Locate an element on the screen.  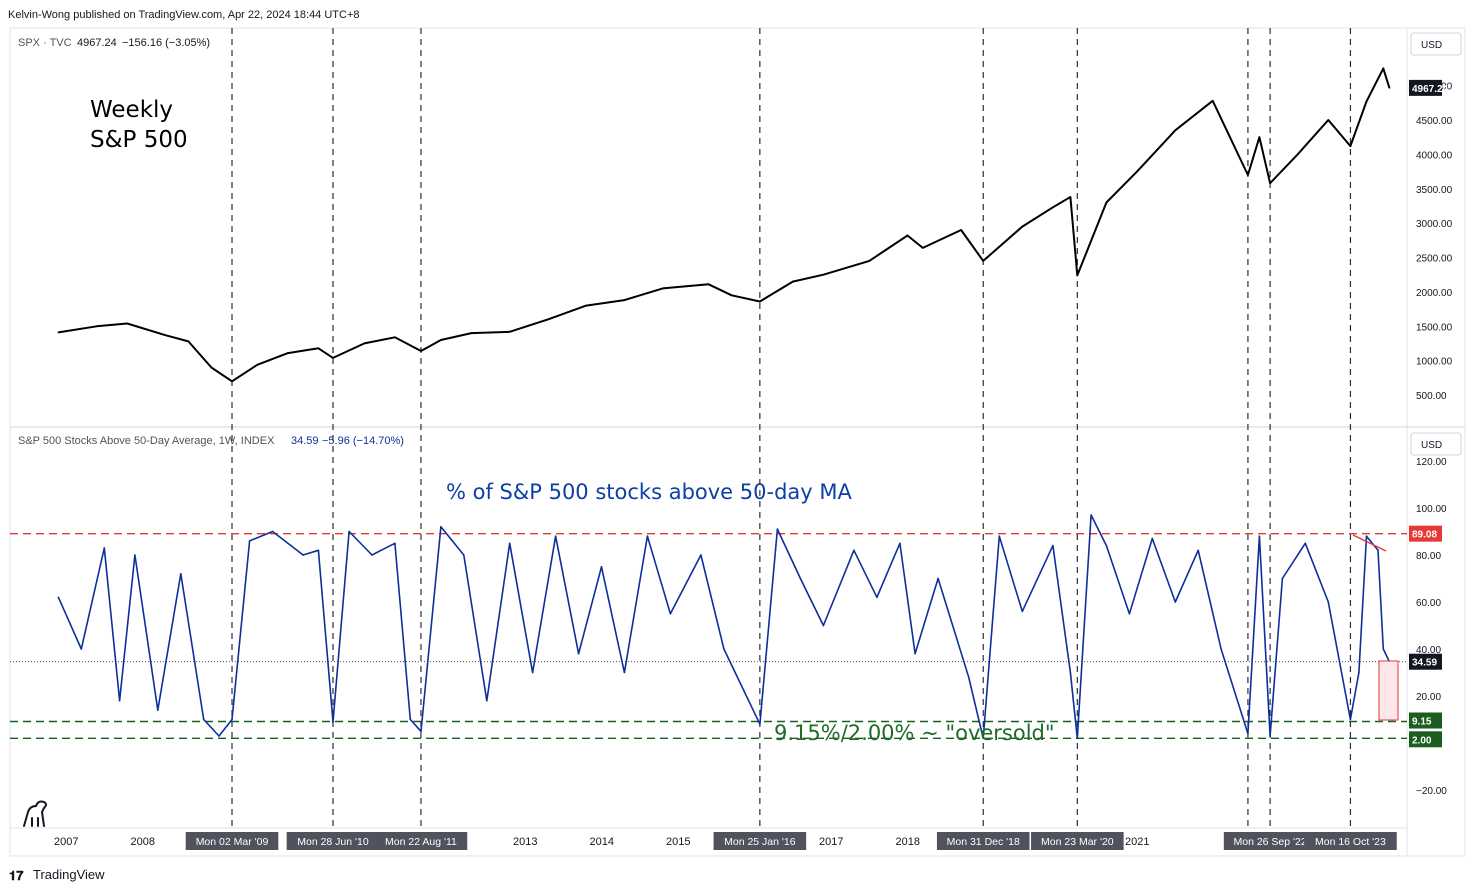
top-legend-symbol: SPX · TVC is located at coordinates (45, 43).